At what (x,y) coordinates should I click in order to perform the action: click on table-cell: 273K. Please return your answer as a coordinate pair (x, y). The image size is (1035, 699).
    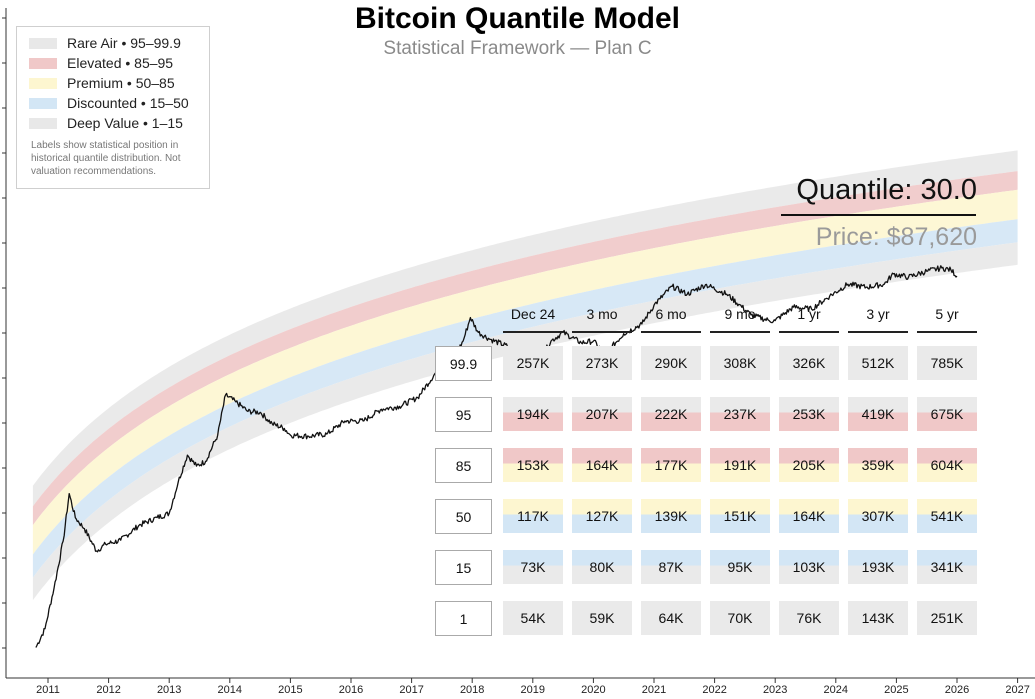
    Looking at the image, I should click on (602, 363).